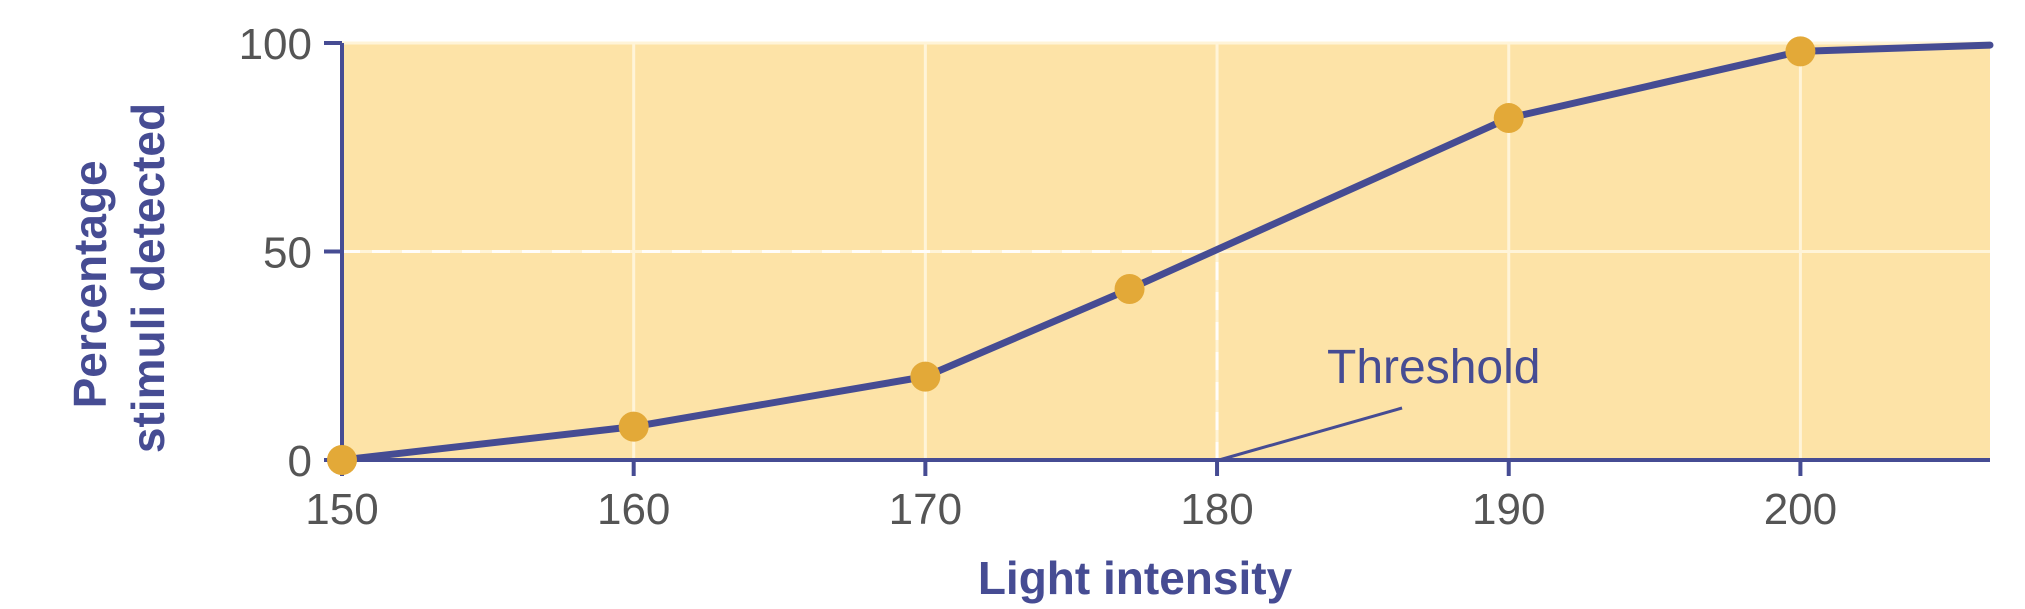 This screenshot has width=2025, height=609. Describe the element at coordinates (1433, 367) in the screenshot. I see `annotation-label-0: Threshold` at that location.